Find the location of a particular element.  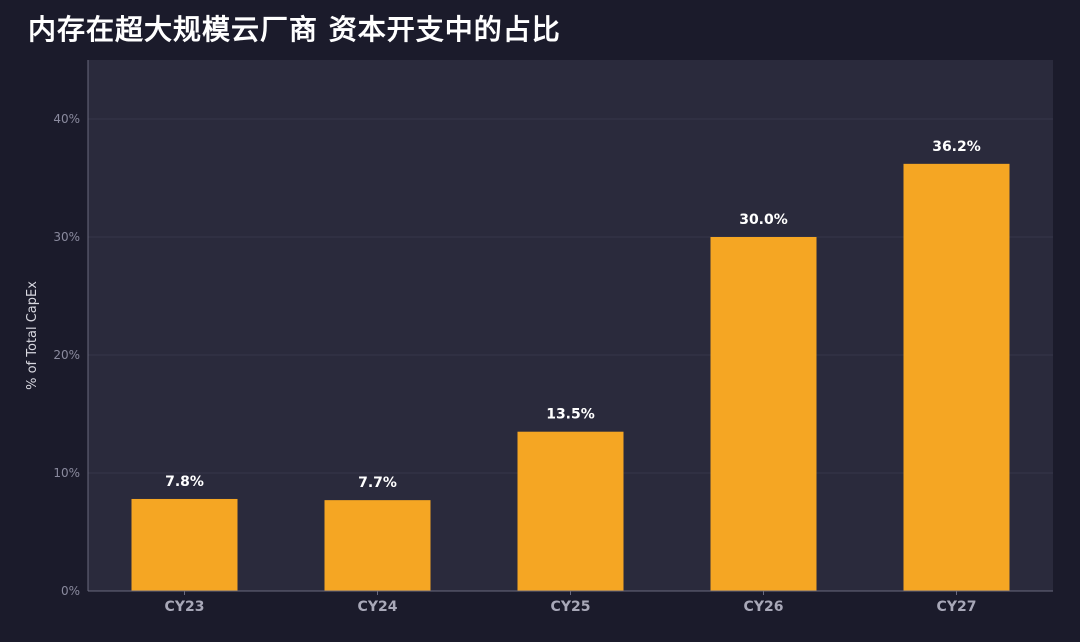

data-label: 13.5% is located at coordinates (570, 415).